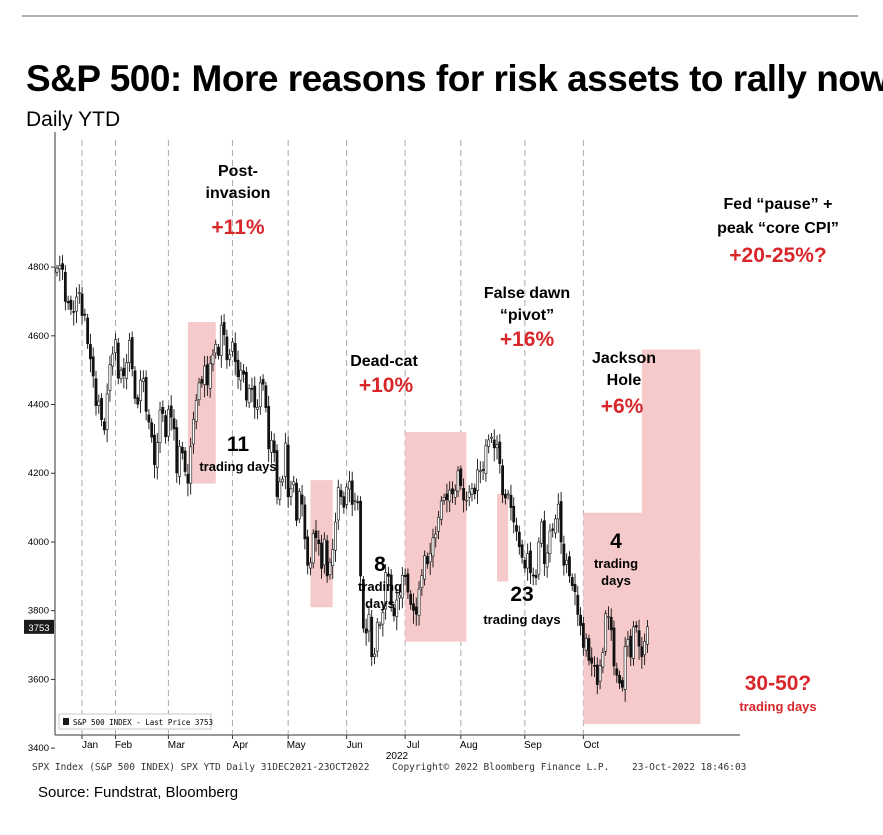 The height and width of the screenshot is (835, 883). Describe the element at coordinates (38, 267) in the screenshot. I see `y-tick-label: 4800` at that location.